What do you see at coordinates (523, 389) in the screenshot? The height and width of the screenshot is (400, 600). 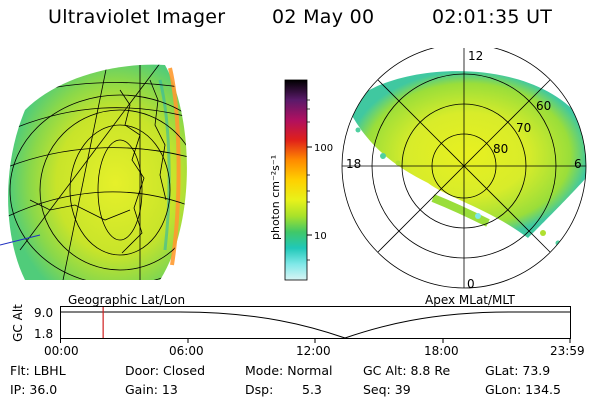 I see `status-glon: GLon: 134.5` at bounding box center [523, 389].